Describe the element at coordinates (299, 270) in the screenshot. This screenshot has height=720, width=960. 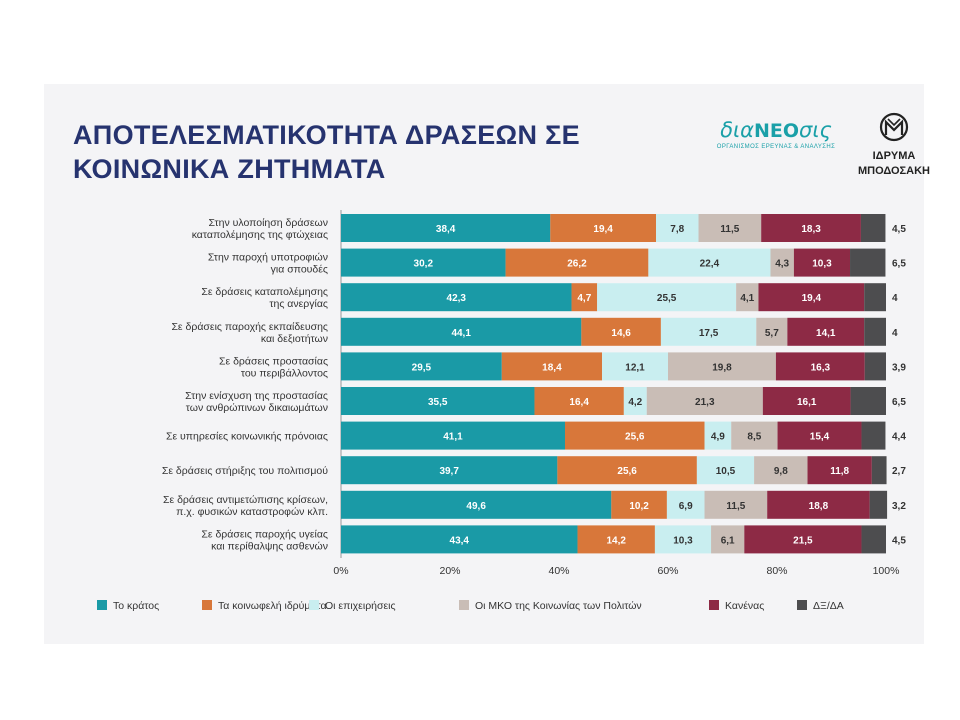
I see `category-label-line: για σπουδές` at that location.